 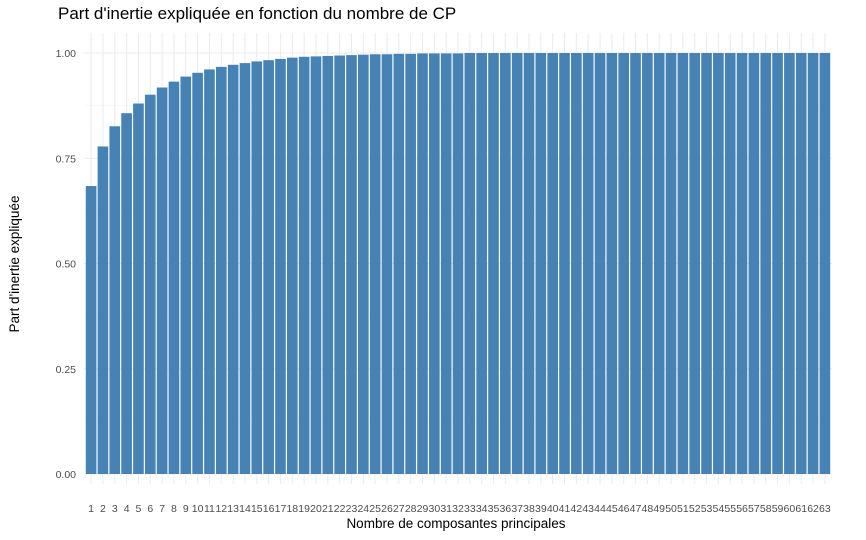 I want to click on x-tick-label: 57, so click(x=754, y=509).